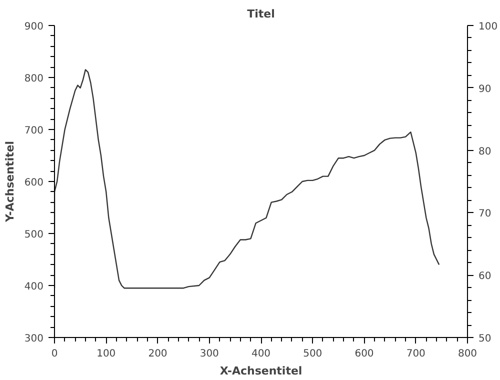 This screenshot has height=380, width=500. Describe the element at coordinates (106, 354) in the screenshot. I see `x-tick-label: 100` at that location.